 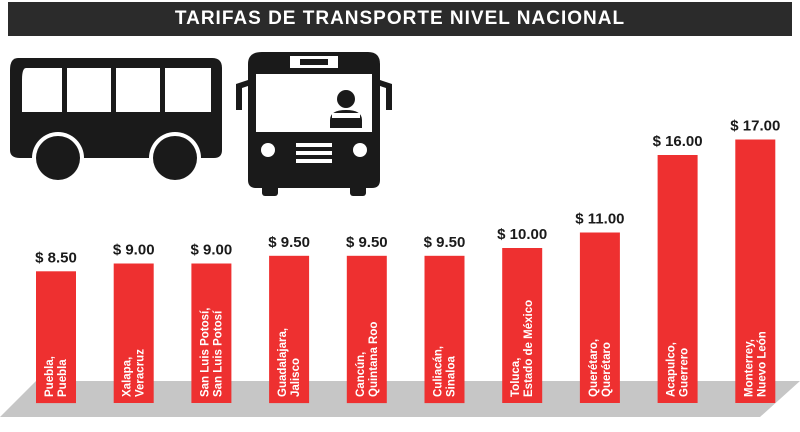 What do you see at coordinates (361, 374) in the screenshot?
I see `category-label-line: Cancún,` at bounding box center [361, 374].